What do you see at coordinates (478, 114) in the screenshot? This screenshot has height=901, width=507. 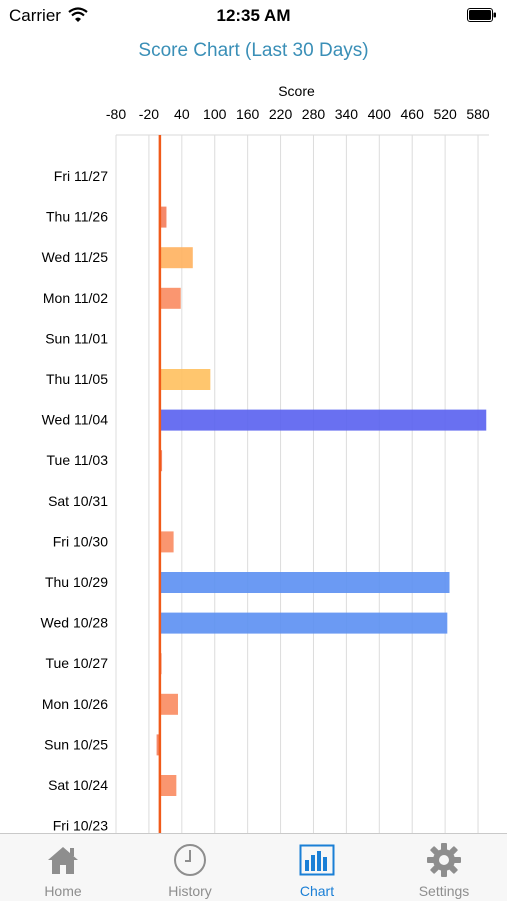 I see `x-tick-label: 580` at bounding box center [478, 114].